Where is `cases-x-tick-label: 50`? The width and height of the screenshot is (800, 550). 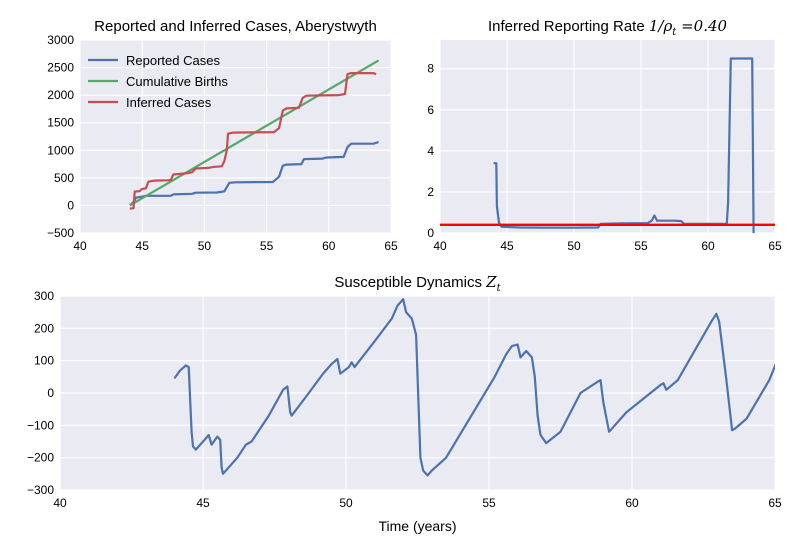
cases-x-tick-label: 50 is located at coordinates (205, 246).